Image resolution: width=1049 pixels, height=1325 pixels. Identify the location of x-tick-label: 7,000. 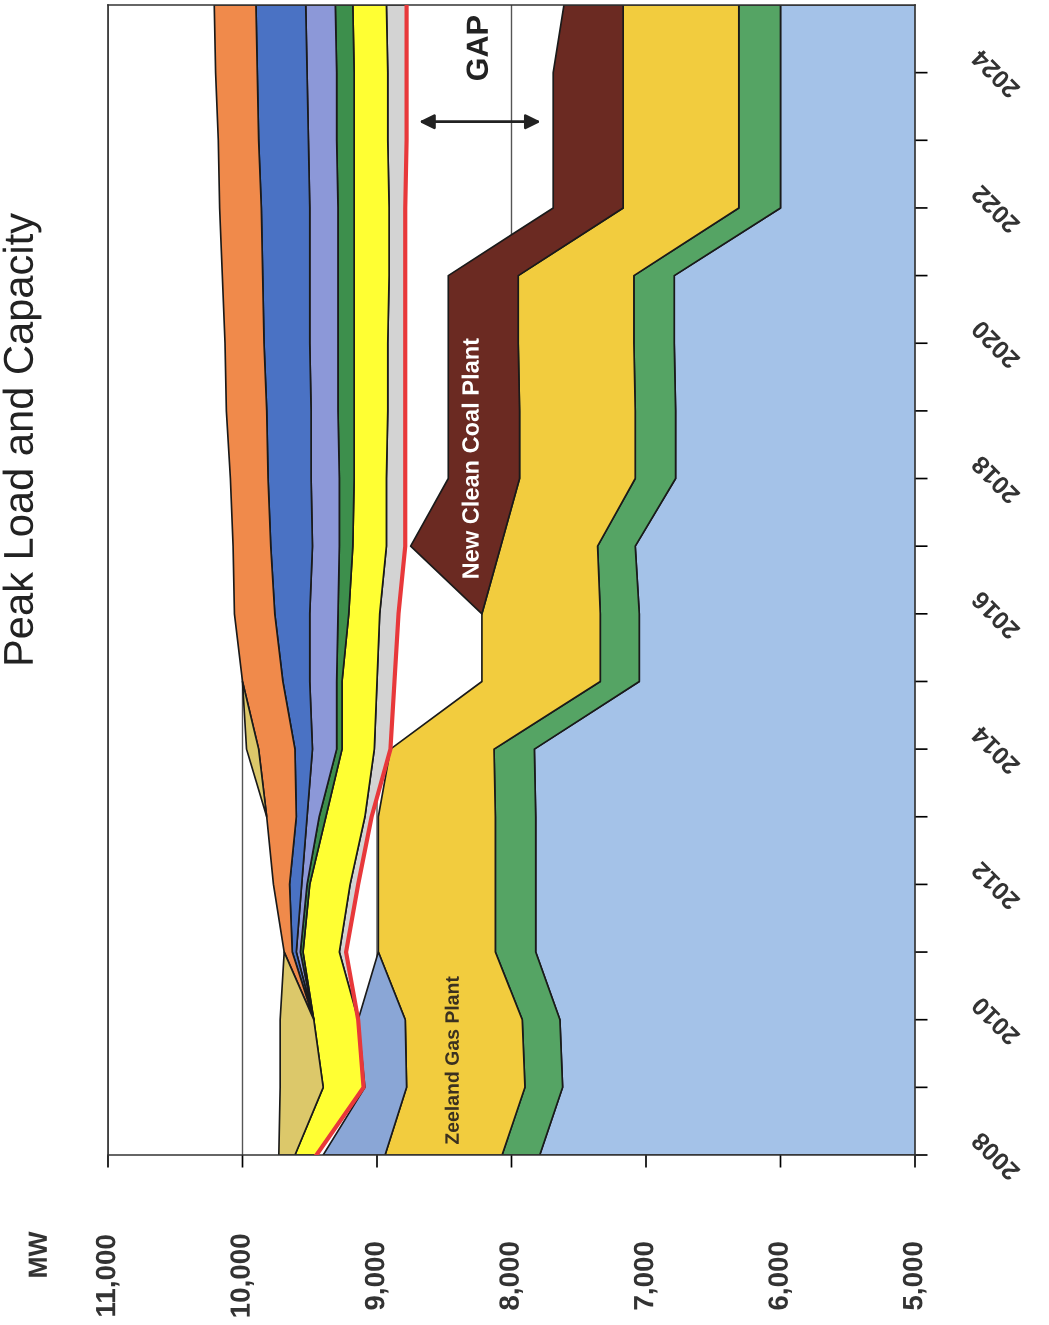
(645, 1276).